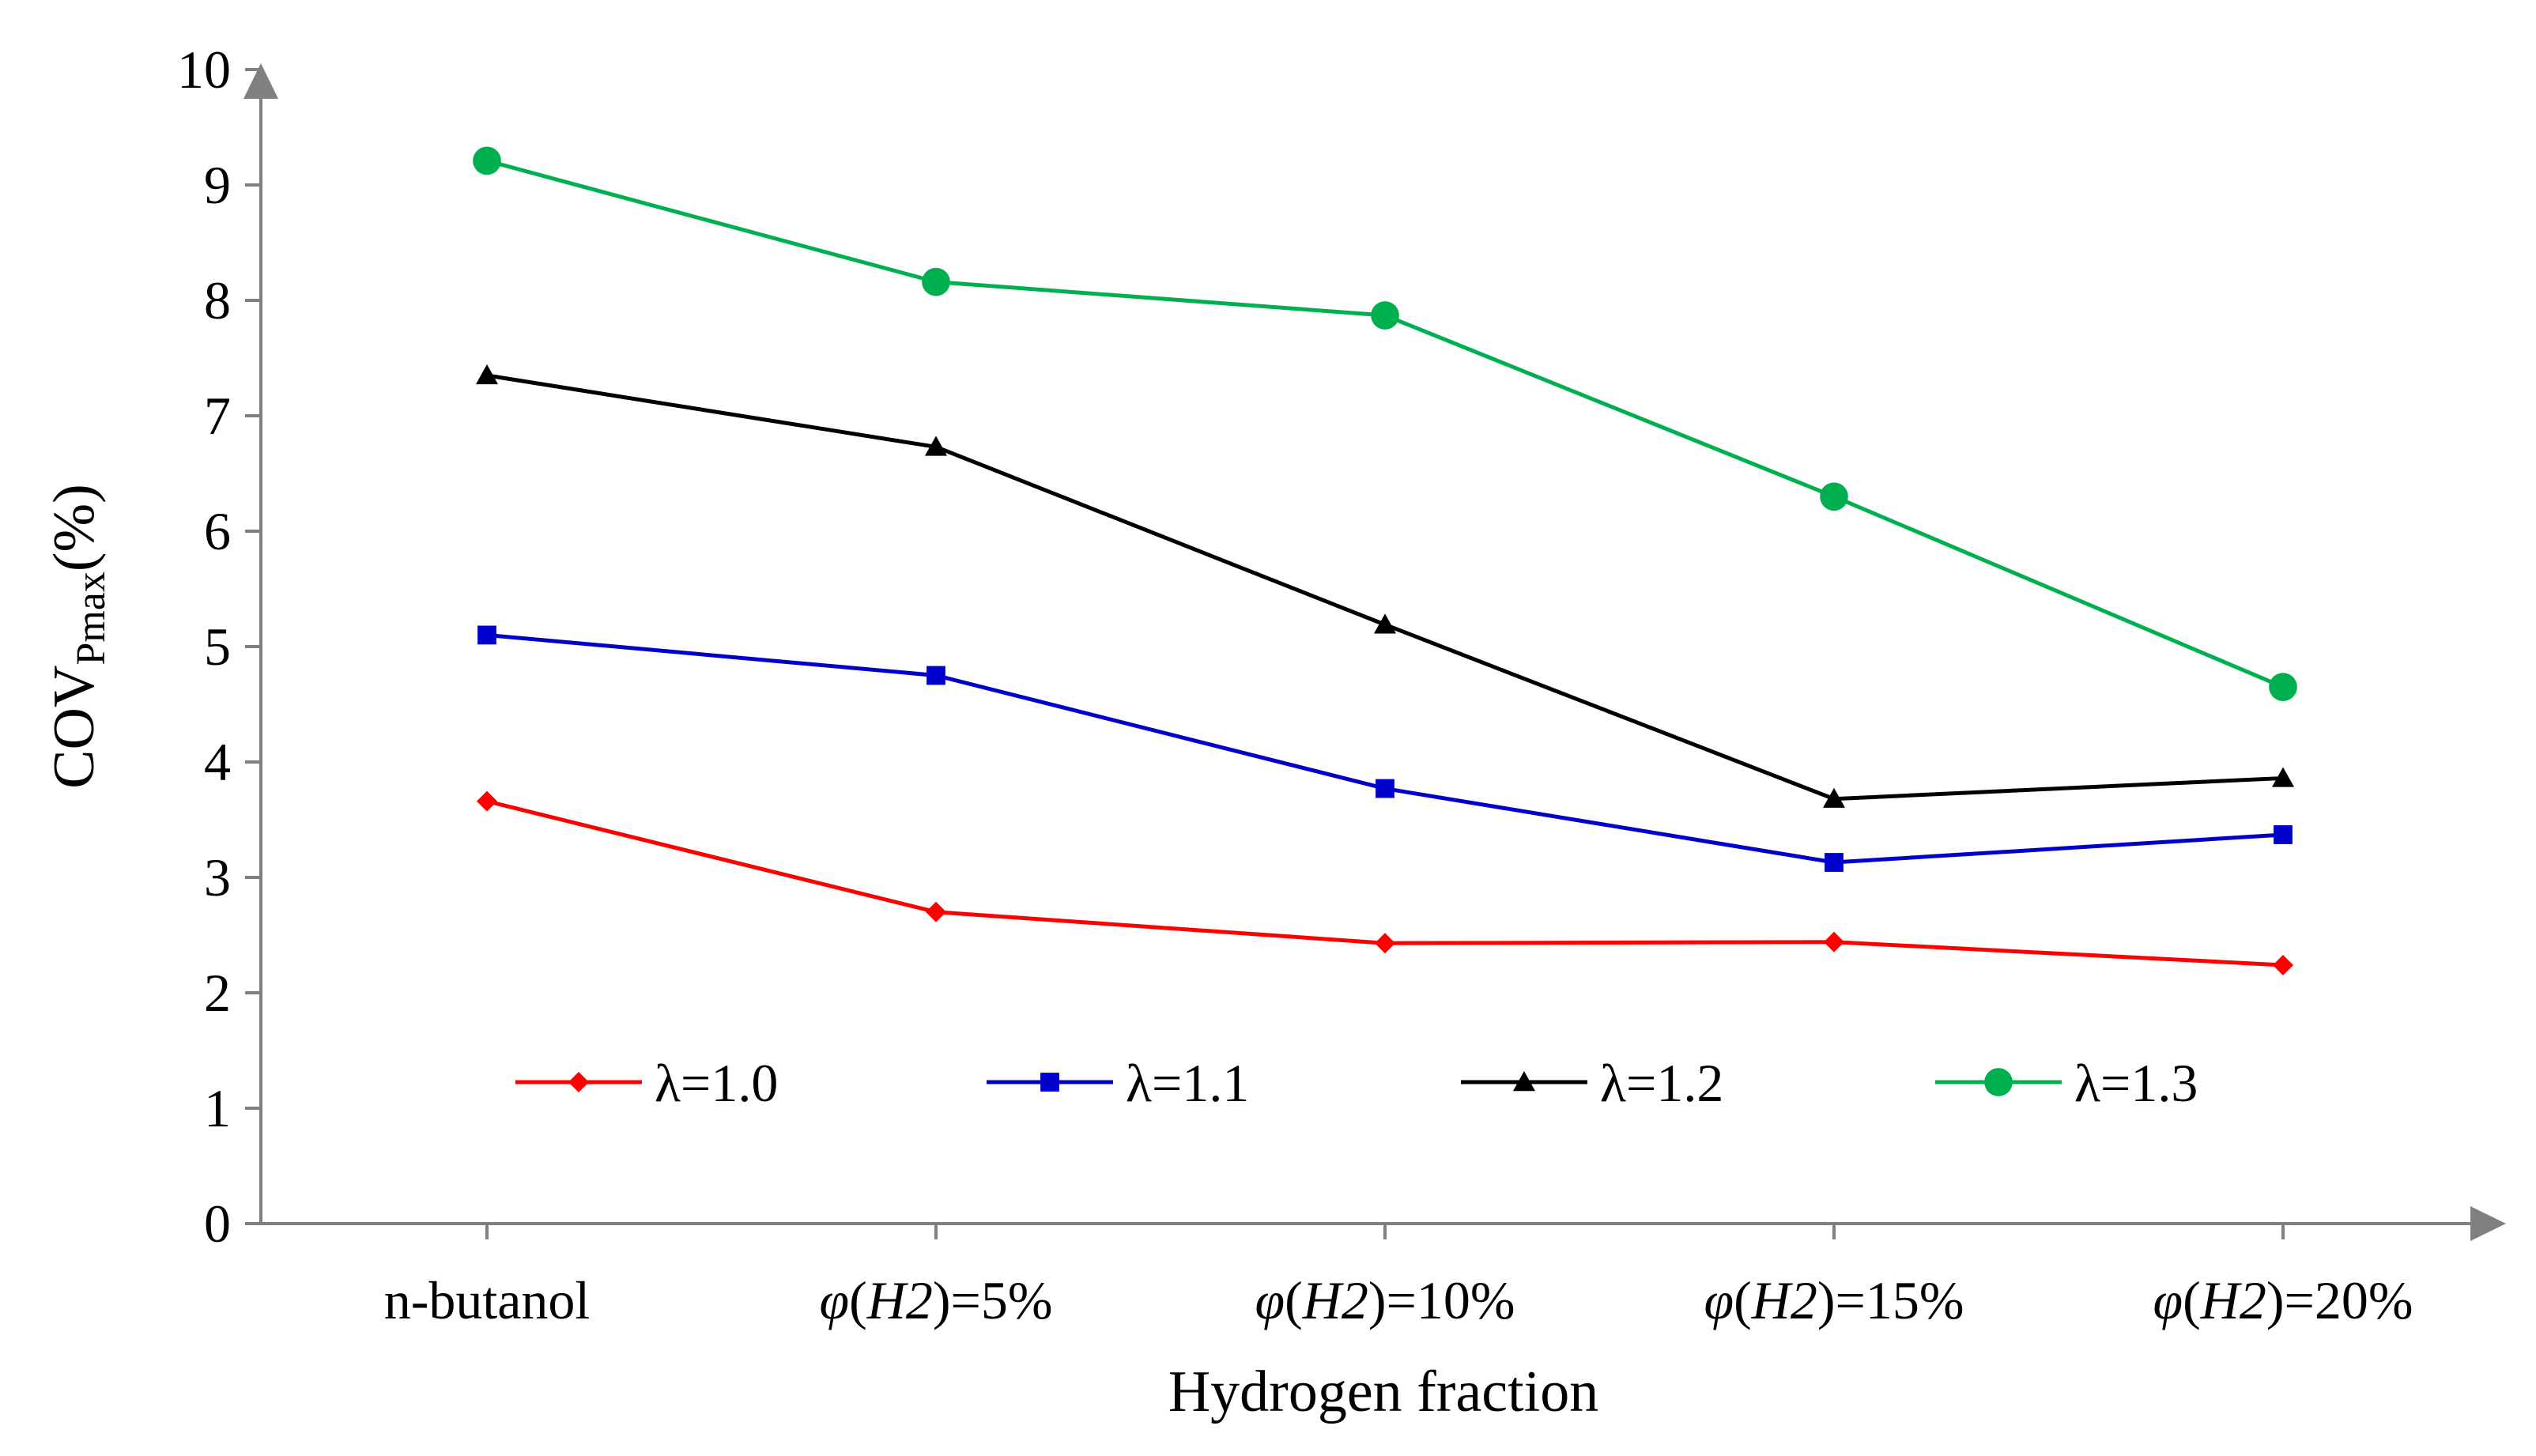 Image resolution: width=2536 pixels, height=1456 pixels. Describe the element at coordinates (2066, 1083) in the screenshot. I see `legend-item-3: λ=1.3` at that location.